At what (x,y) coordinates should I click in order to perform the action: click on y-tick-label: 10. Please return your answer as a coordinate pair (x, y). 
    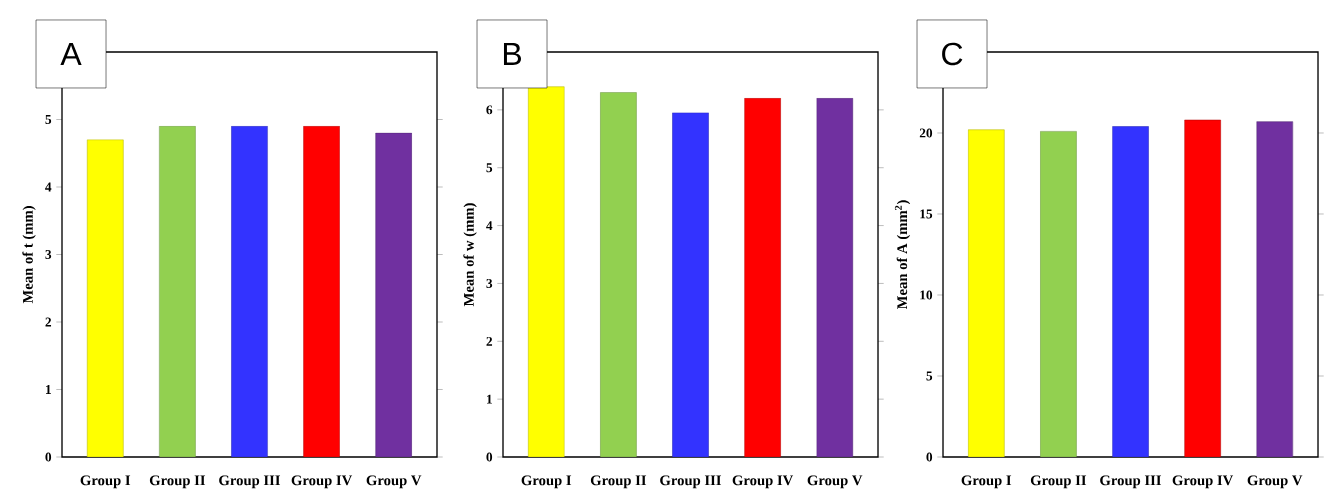
    Looking at the image, I should click on (926, 295).